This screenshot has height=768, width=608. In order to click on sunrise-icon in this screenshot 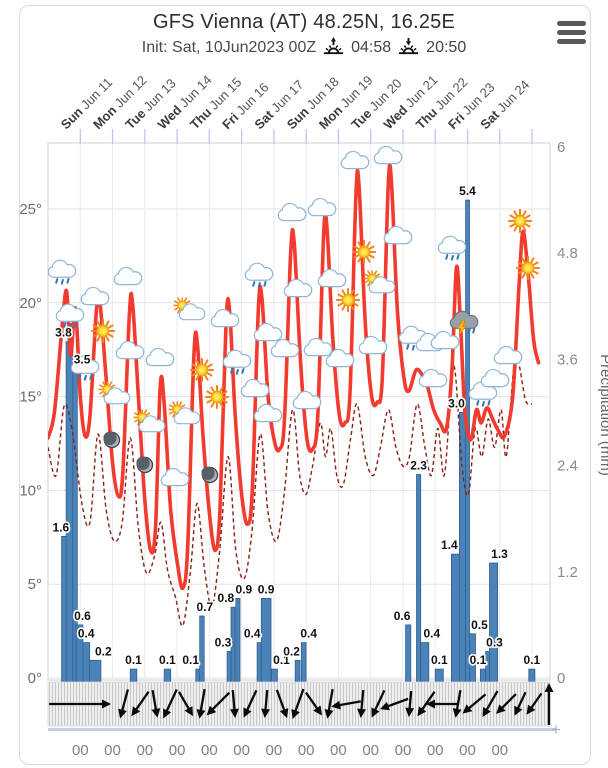, I will do `click(334, 46)`.